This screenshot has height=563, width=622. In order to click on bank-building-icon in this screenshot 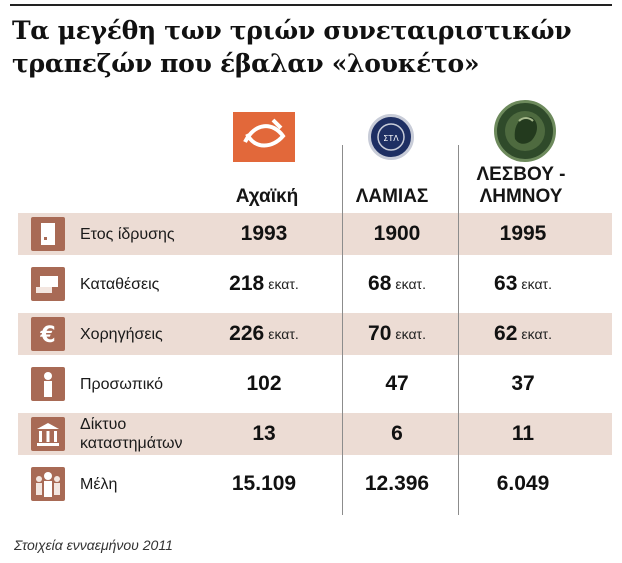, I will do `click(48, 434)`.